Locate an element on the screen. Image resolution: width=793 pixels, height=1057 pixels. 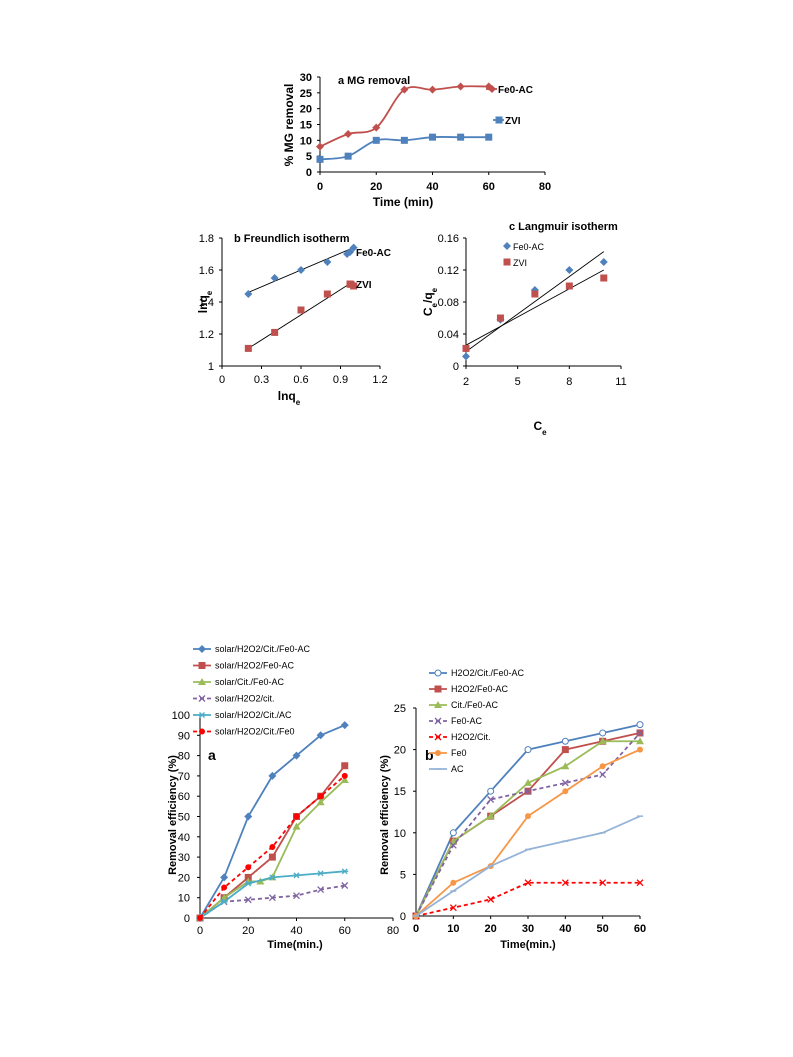
langmuir-x-tick-label: 2 is located at coordinates (466, 382).